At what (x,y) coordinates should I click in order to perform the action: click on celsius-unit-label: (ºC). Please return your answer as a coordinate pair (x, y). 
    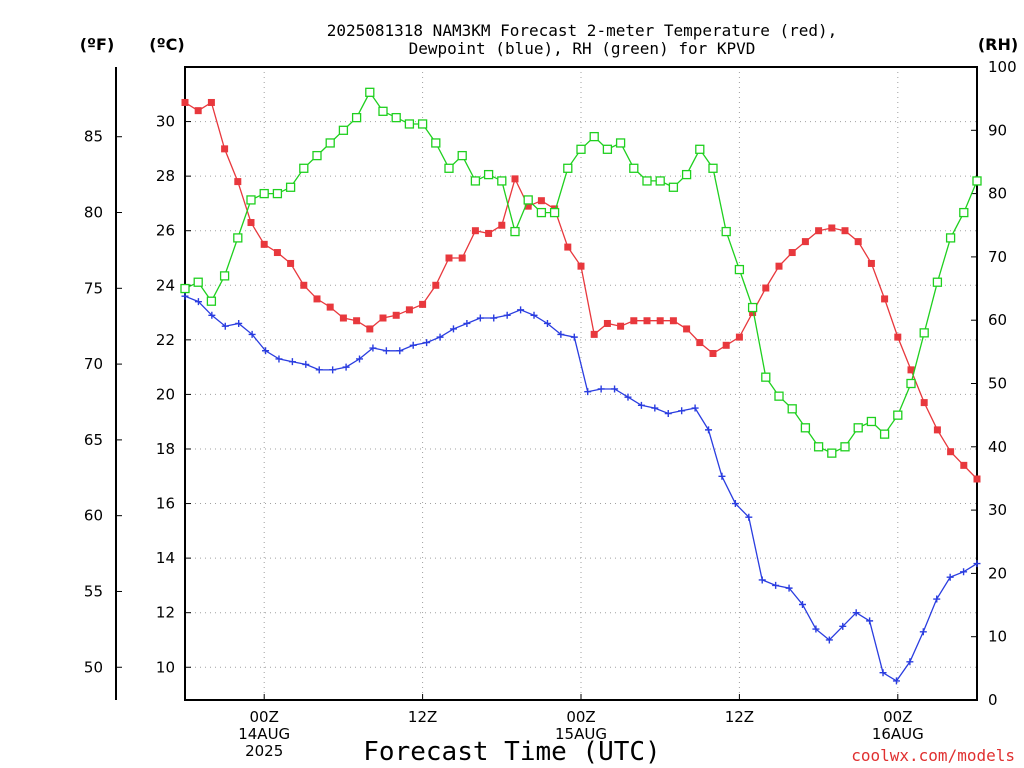
    Looking at the image, I should click on (166, 44).